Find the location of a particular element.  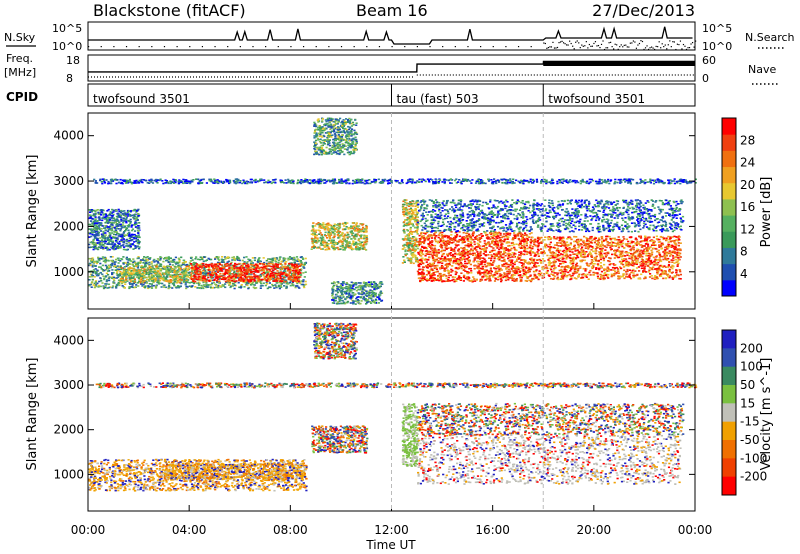

freq-unit: [MHz] is located at coordinates (20, 72).